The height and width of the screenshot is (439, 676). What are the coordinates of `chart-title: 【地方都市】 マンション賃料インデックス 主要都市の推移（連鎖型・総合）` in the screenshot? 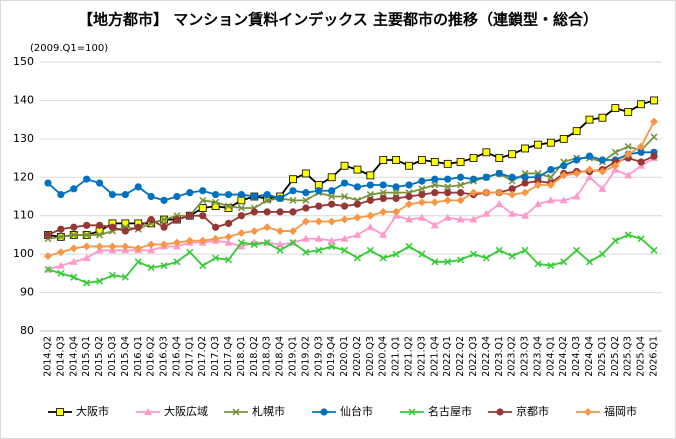 It's located at (338, 20).